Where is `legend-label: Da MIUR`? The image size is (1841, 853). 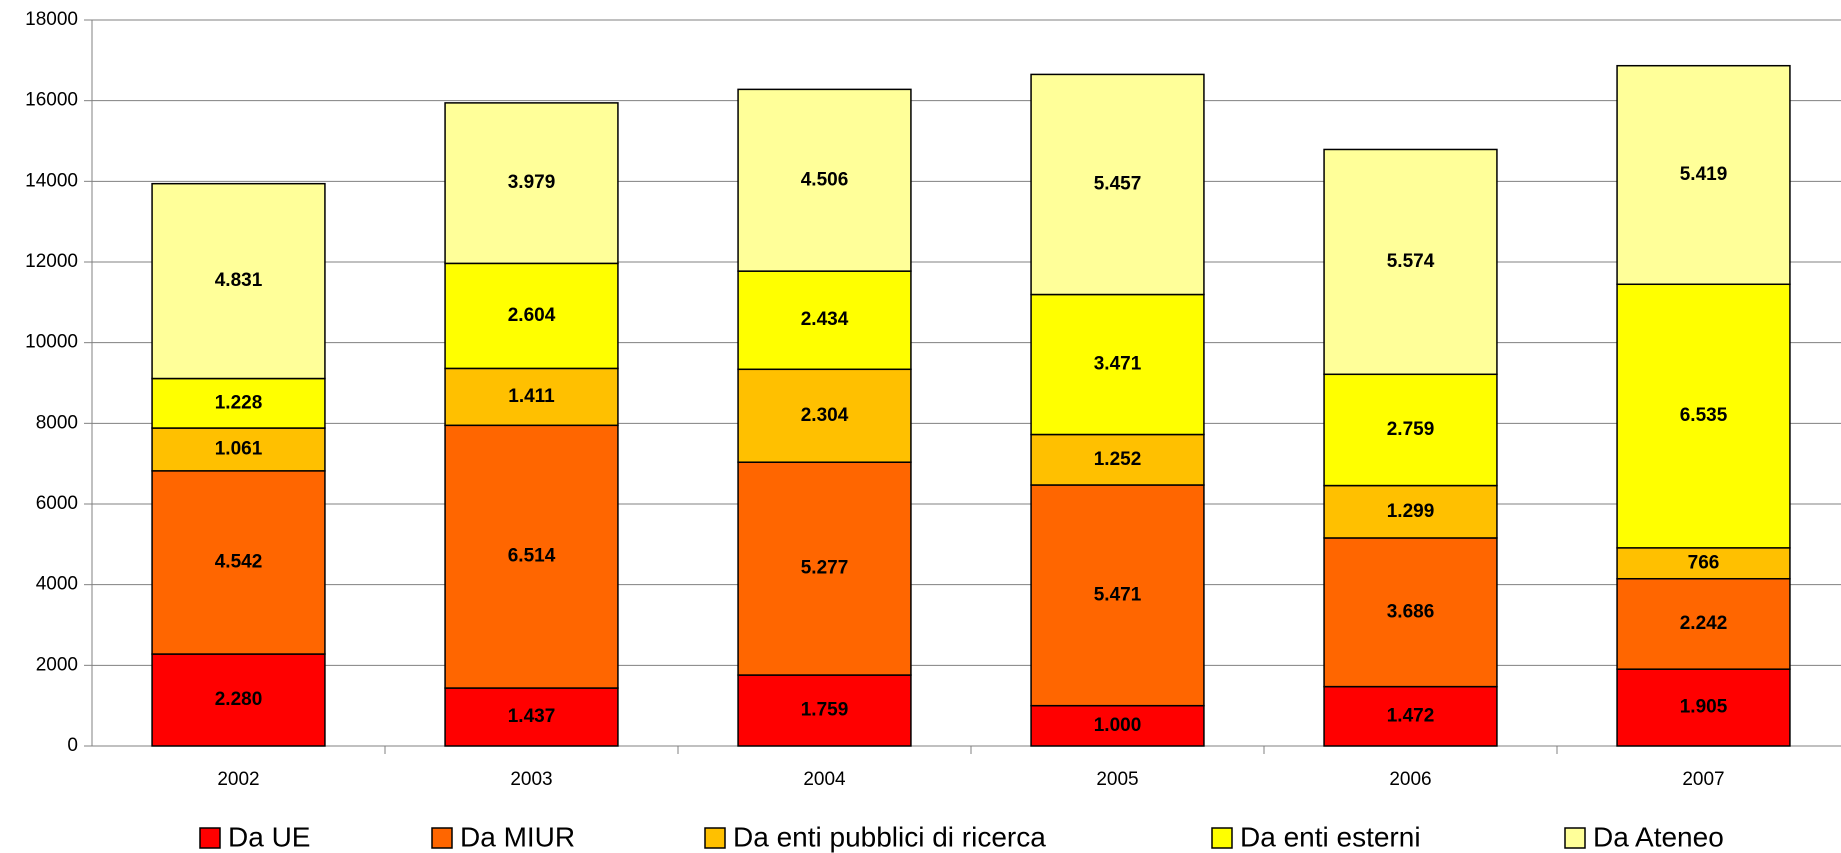
legend-label: Da MIUR is located at coordinates (517, 836).